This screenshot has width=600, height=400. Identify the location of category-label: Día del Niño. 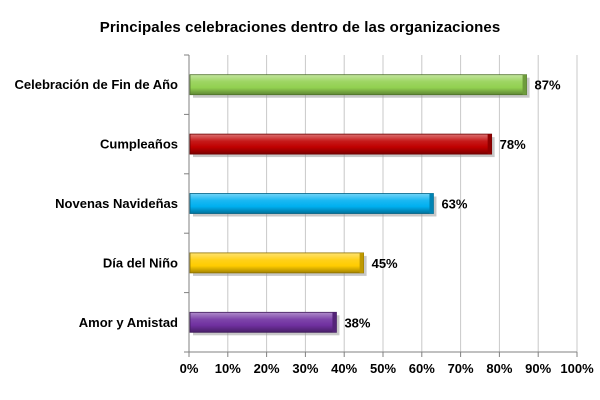
(140, 262).